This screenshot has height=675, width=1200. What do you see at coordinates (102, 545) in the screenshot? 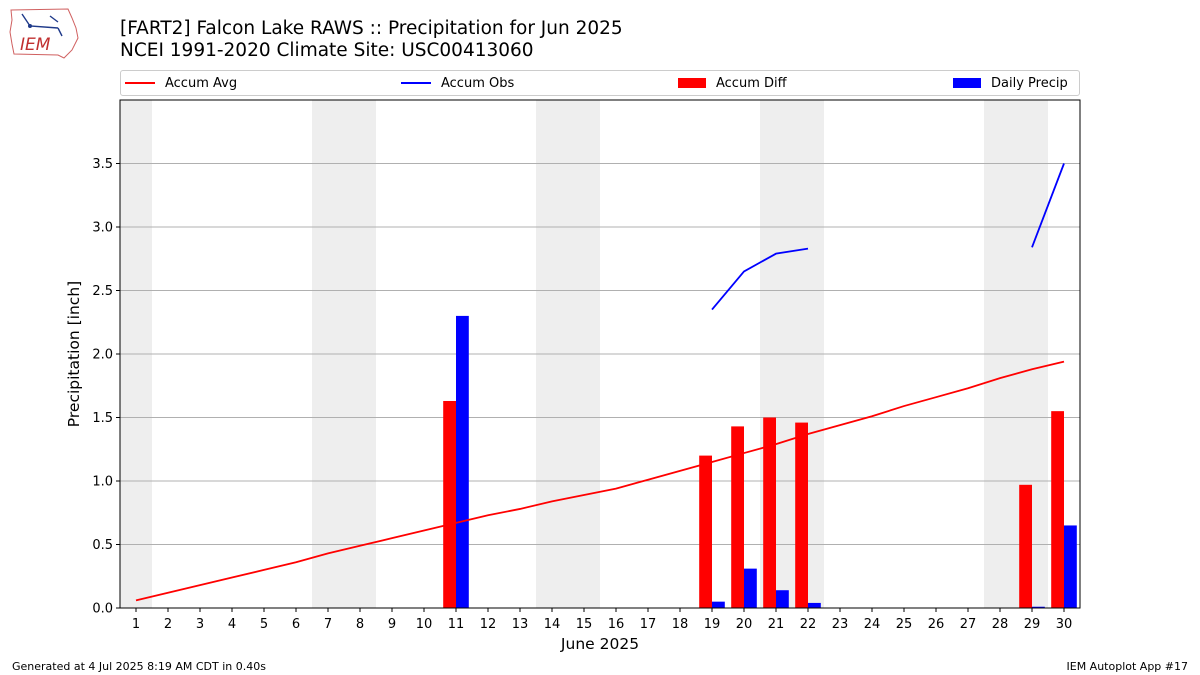
I see `y-tick-label-0.5: 0.5` at bounding box center [102, 545].